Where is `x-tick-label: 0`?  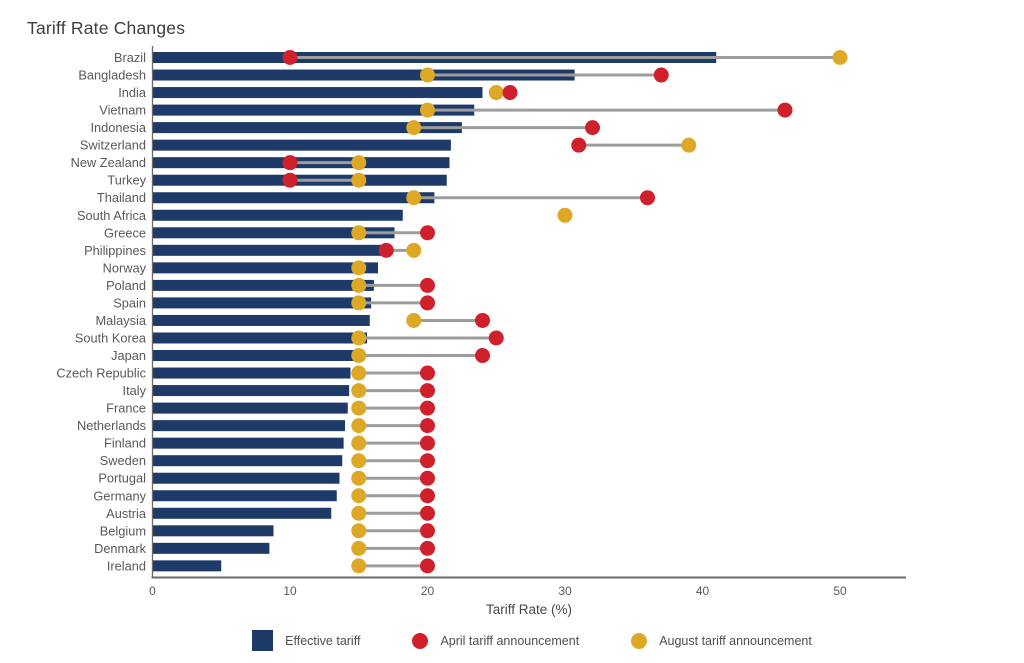 x-tick-label: 0 is located at coordinates (152, 591).